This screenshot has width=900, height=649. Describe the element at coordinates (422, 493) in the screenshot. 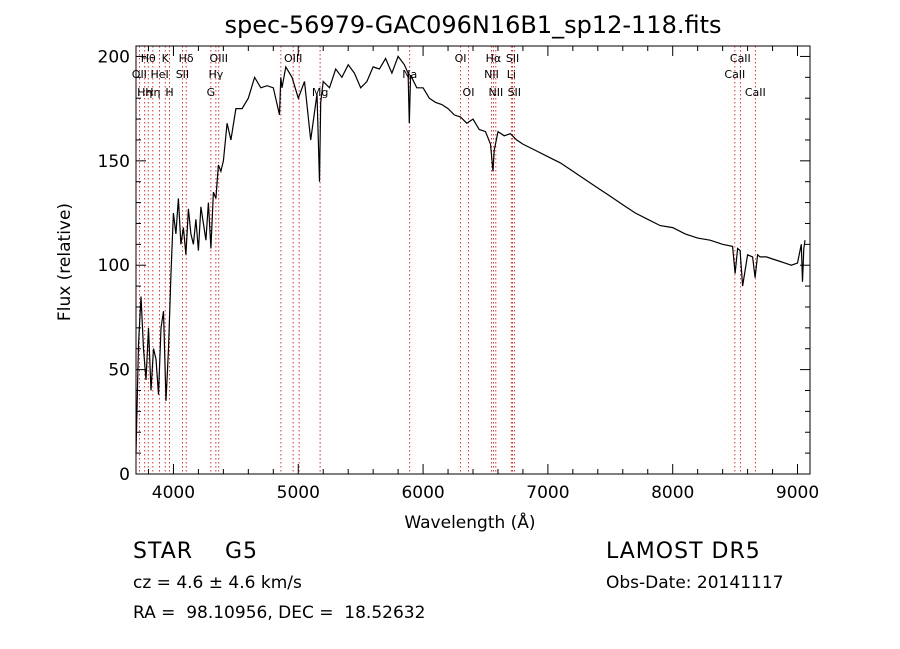

I see `x-tick-label: 6000` at that location.